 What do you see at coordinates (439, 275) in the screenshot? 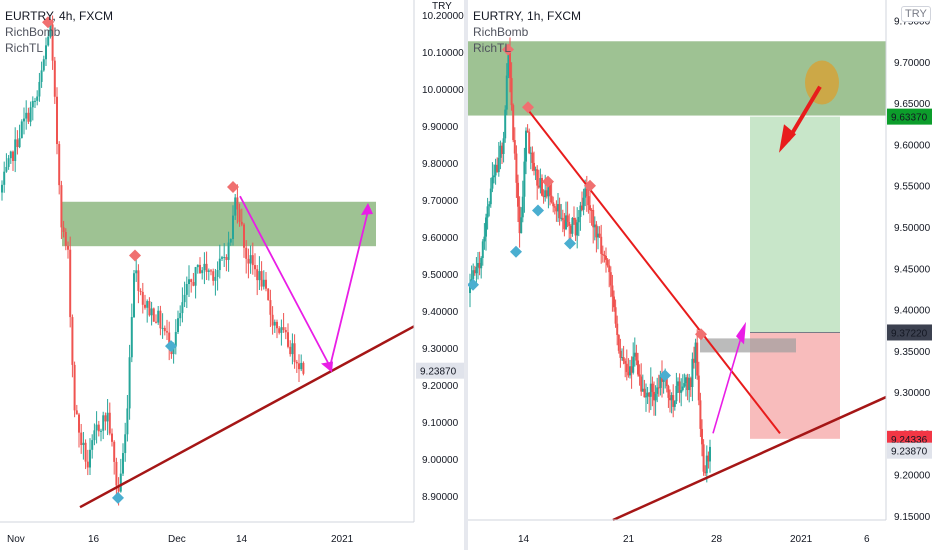
I see `left-price-axis` at bounding box center [439, 275].